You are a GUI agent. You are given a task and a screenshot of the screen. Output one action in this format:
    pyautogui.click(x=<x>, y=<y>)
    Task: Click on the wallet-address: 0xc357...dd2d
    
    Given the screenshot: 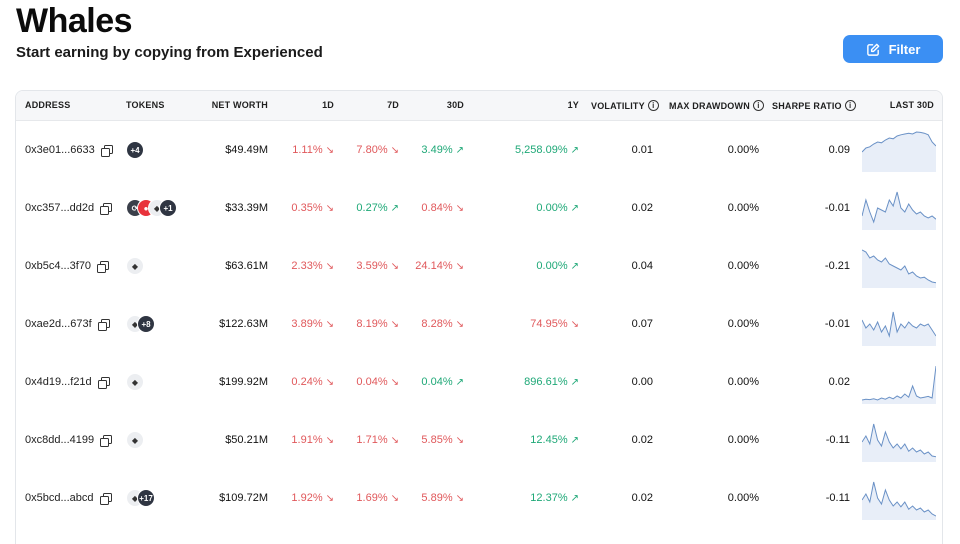 What is the action you would take?
    pyautogui.click(x=60, y=208)
    